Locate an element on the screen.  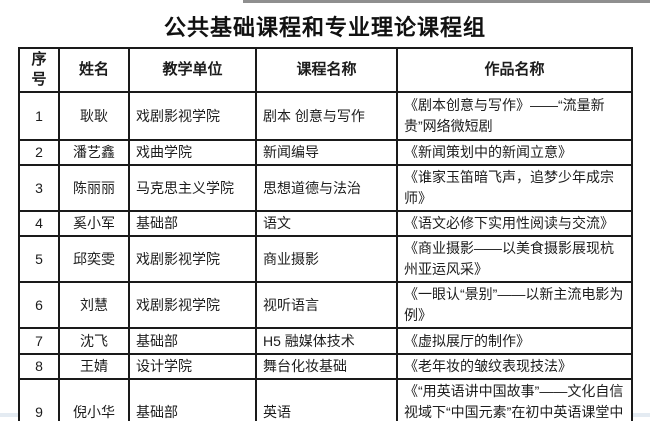
cell-name: 刘慧 is located at coordinates (94, 305).